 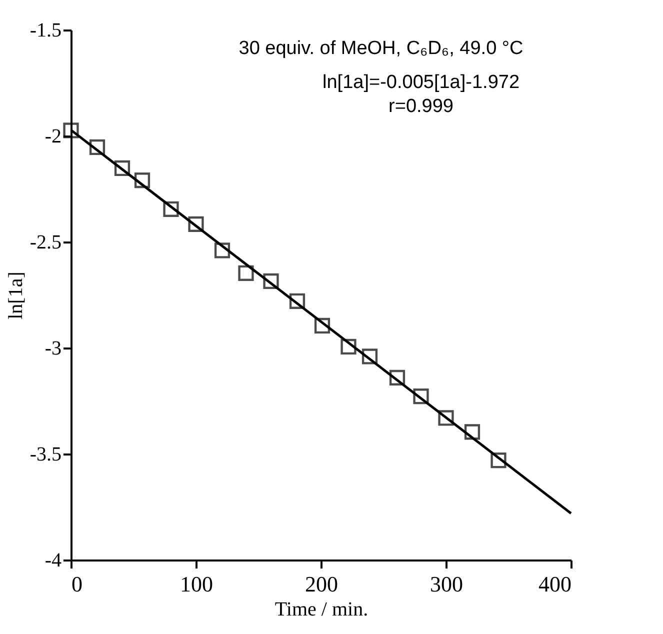 What do you see at coordinates (46, 455) in the screenshot?
I see `y-tick-label: -3.5` at bounding box center [46, 455].